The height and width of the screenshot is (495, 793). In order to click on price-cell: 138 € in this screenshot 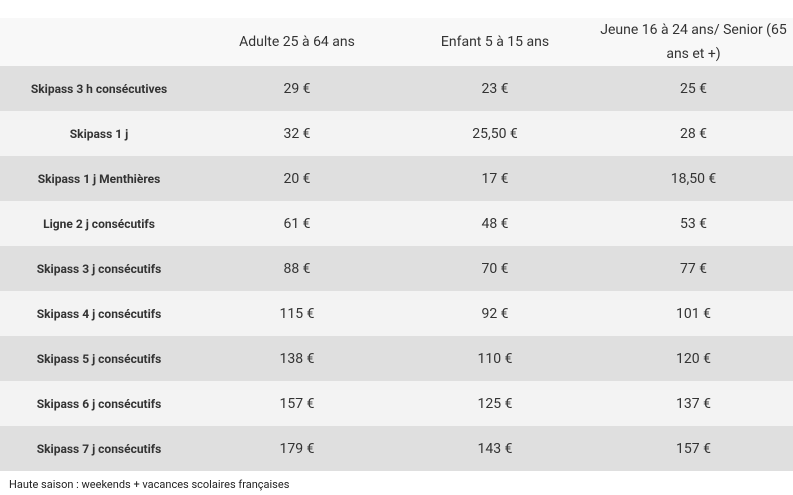, I will do `click(297, 358)`.